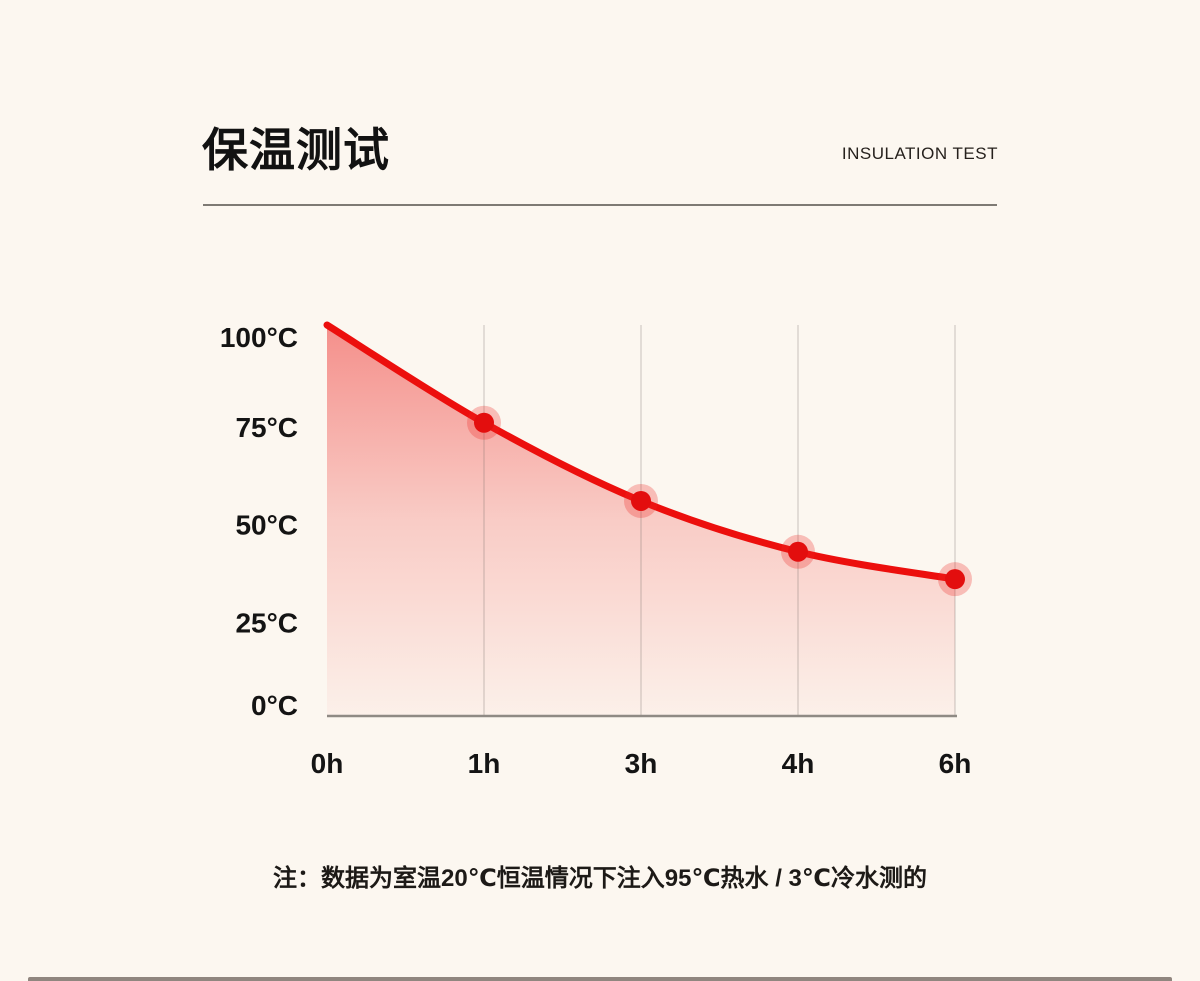  Describe the element at coordinates (266, 427) in the screenshot. I see `y-tick-label-75: 75°C` at that location.